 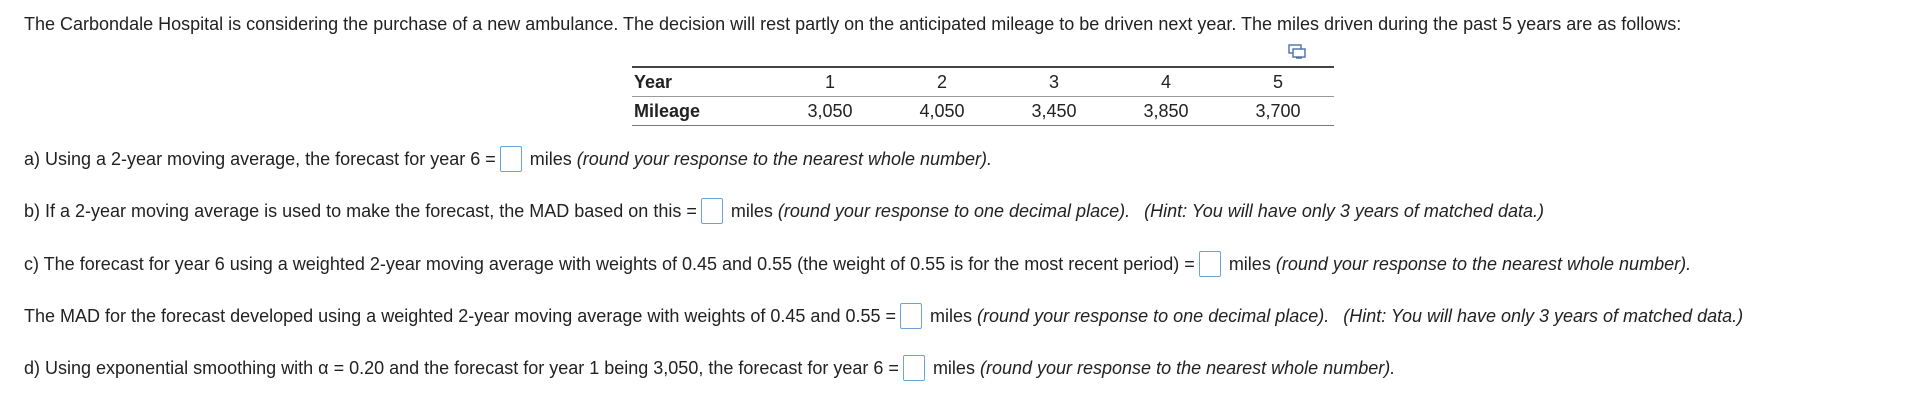 I want to click on mileage-cell: 3,050, so click(x=830, y=111).